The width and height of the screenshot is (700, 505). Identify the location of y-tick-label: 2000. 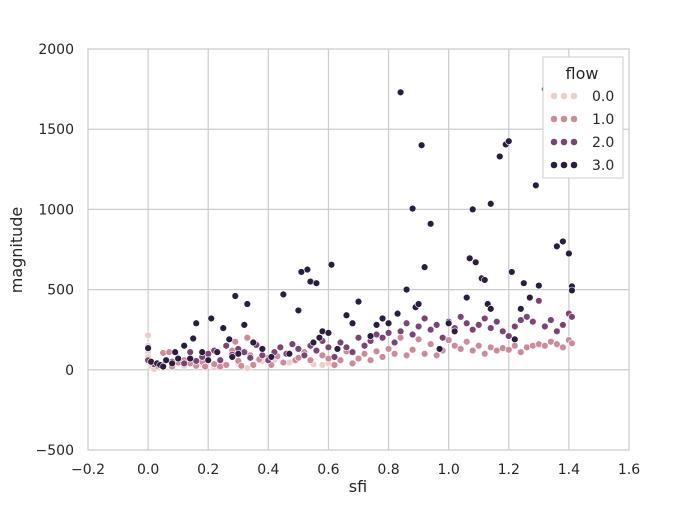
(56, 50).